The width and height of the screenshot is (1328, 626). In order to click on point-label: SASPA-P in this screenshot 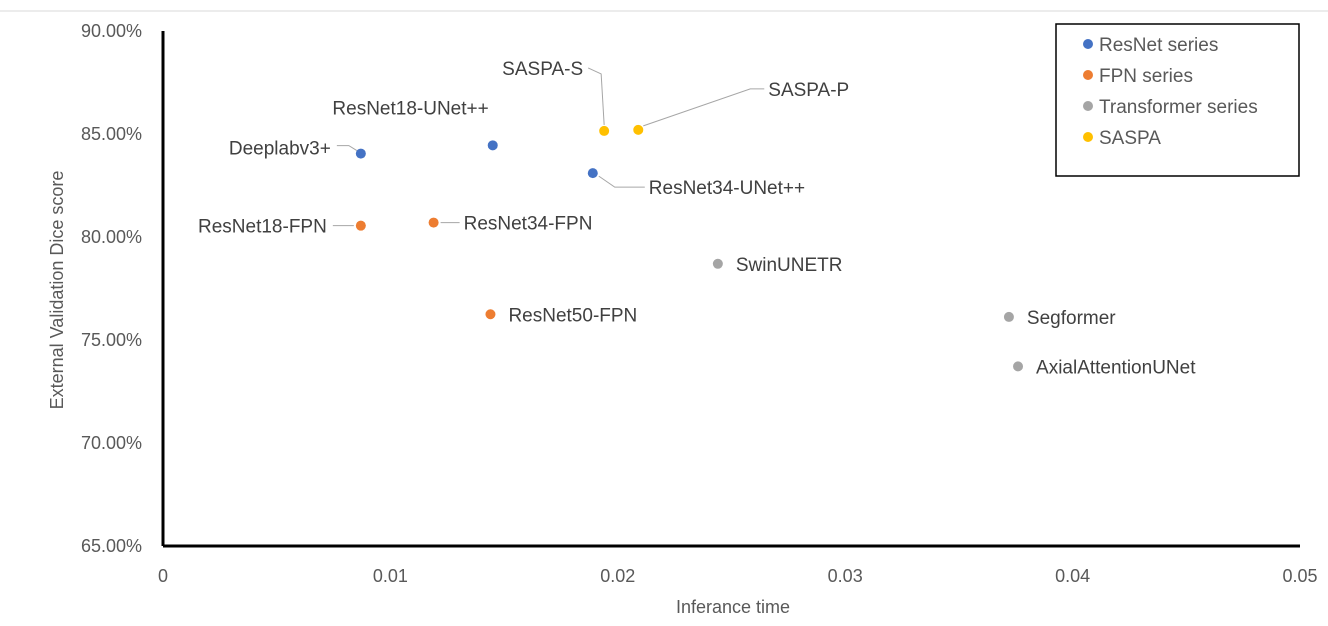, I will do `click(808, 90)`.